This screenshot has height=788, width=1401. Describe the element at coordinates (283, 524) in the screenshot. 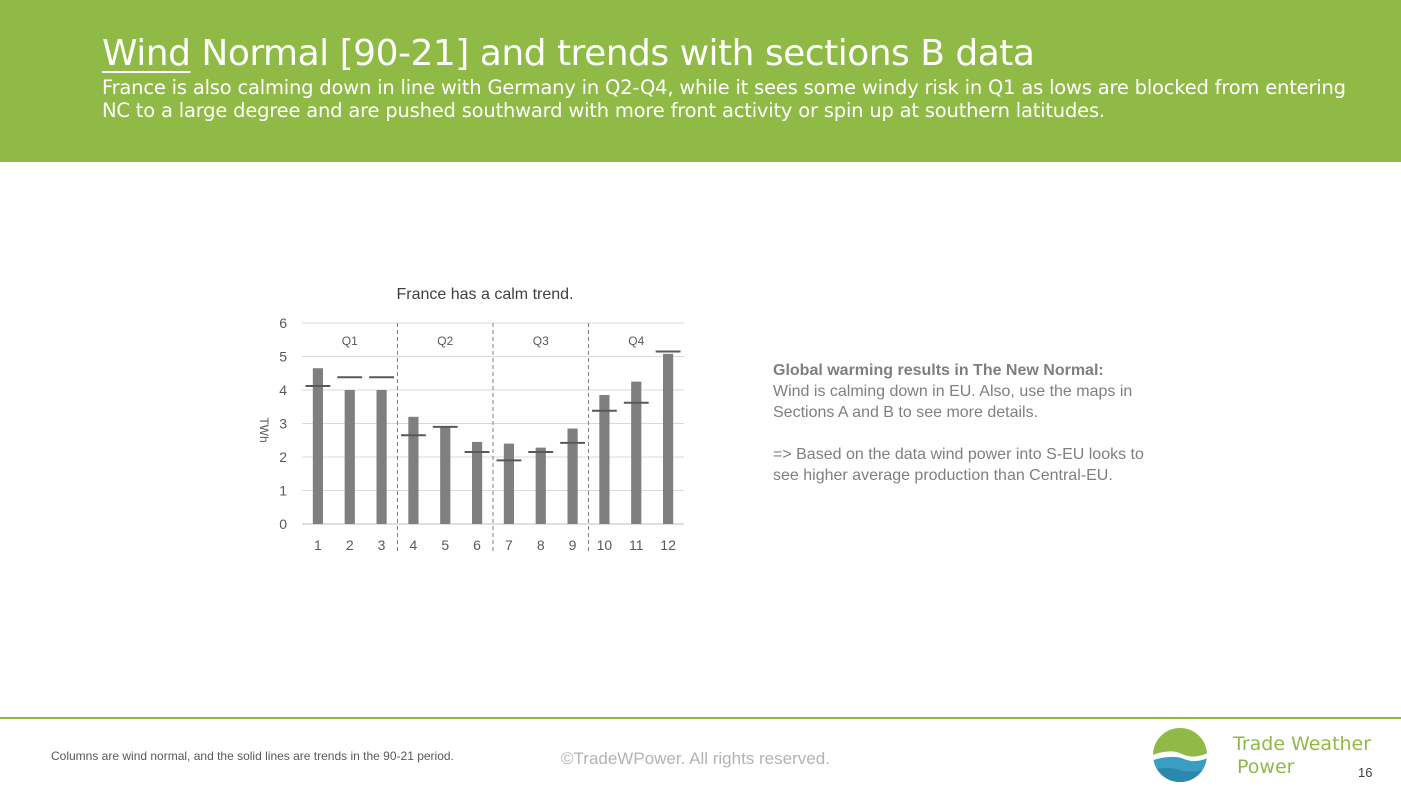

I see `y-tick-label-0: 0` at that location.